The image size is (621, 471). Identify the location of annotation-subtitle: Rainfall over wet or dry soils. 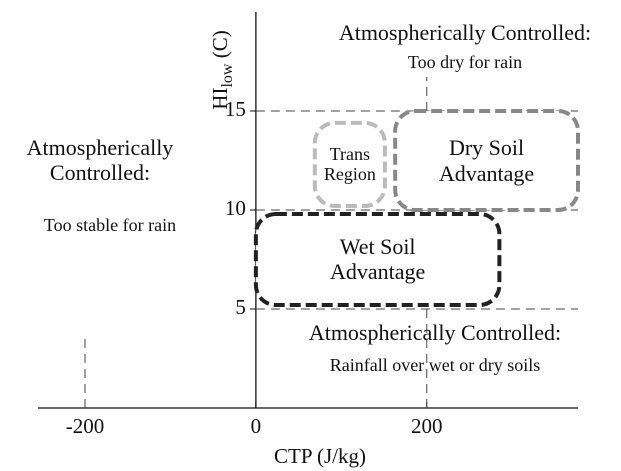
(435, 365).